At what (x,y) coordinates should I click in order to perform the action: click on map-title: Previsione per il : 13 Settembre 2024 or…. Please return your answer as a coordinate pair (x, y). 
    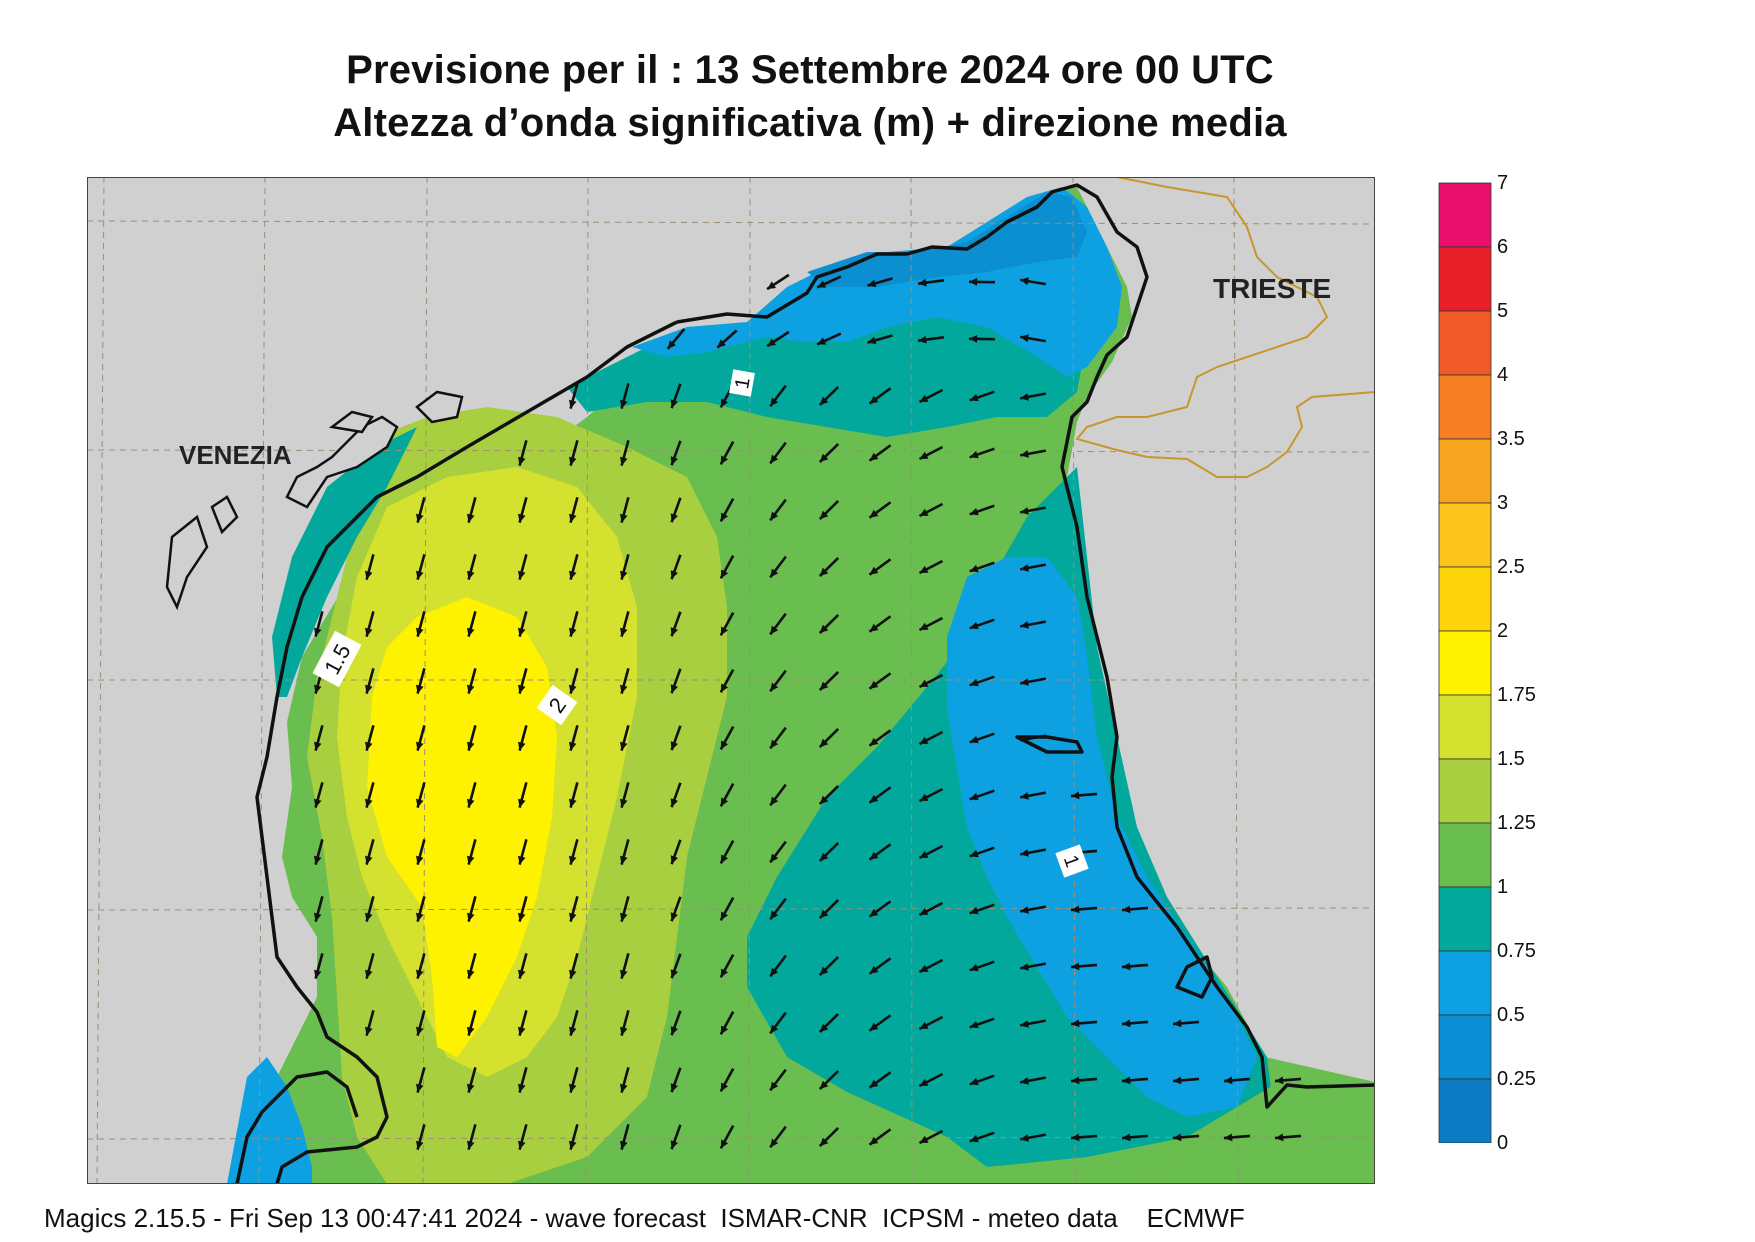
    Looking at the image, I should click on (810, 70).